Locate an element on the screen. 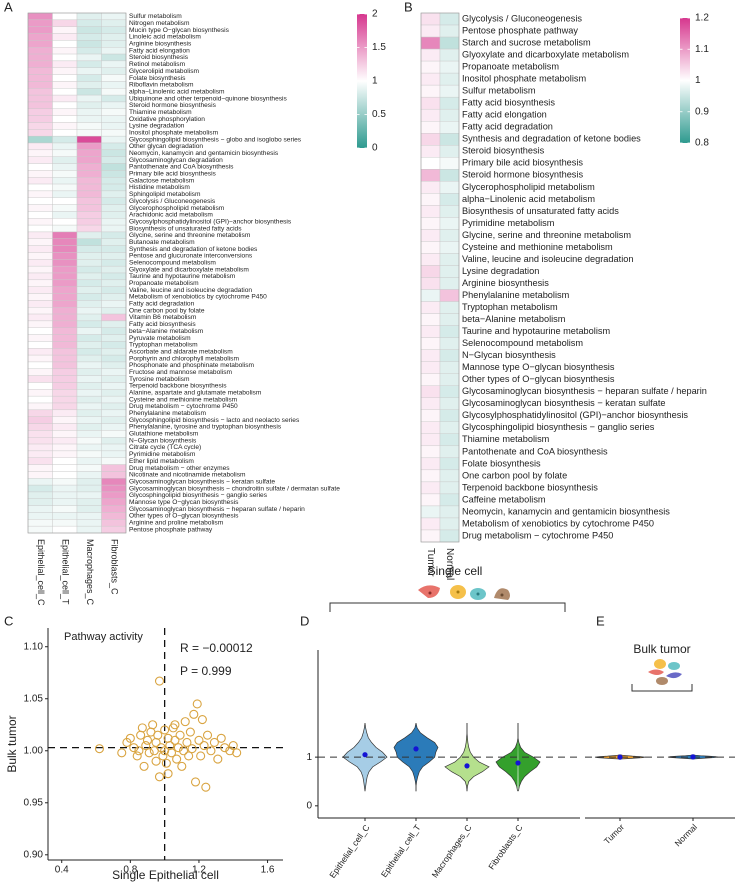 The width and height of the screenshot is (740, 885). row-label: Pyruvate metabolism is located at coordinates (160, 338).